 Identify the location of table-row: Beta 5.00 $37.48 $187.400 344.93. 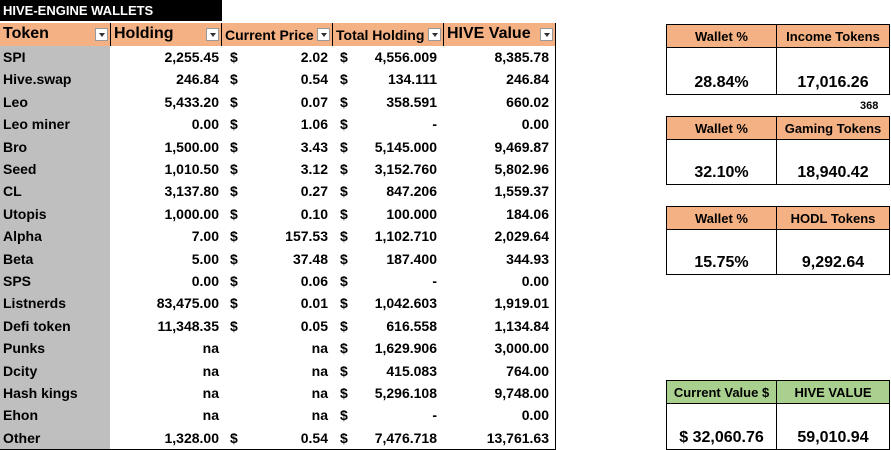
(278, 259).